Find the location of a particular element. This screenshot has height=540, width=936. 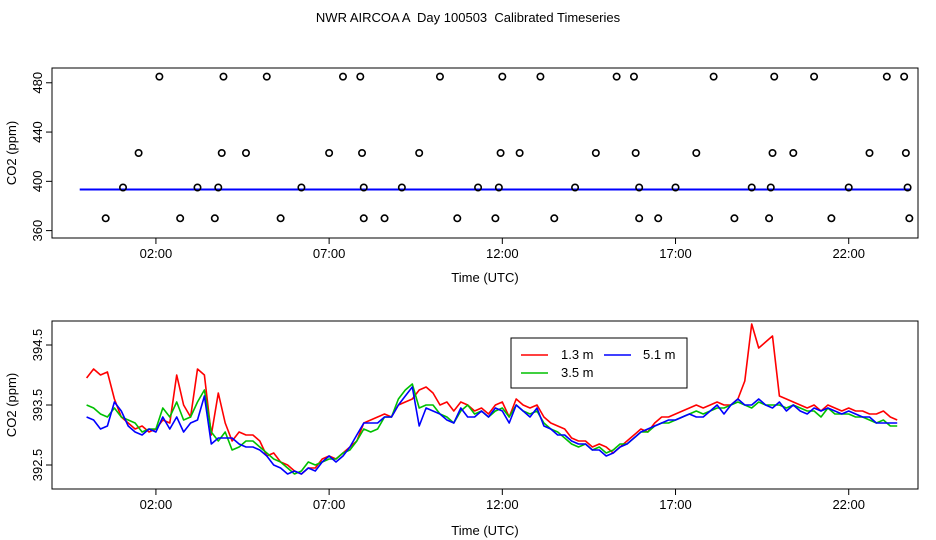

bottom-x-ticks: 02:00 07:00 12:00 17:00 22:00 is located at coordinates (502, 500).